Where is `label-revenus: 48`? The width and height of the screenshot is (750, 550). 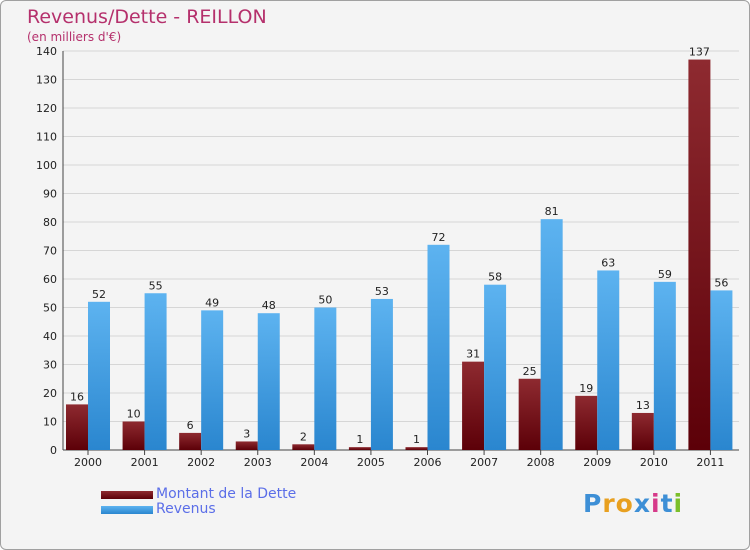
label-revenus: 48 is located at coordinates (269, 305).